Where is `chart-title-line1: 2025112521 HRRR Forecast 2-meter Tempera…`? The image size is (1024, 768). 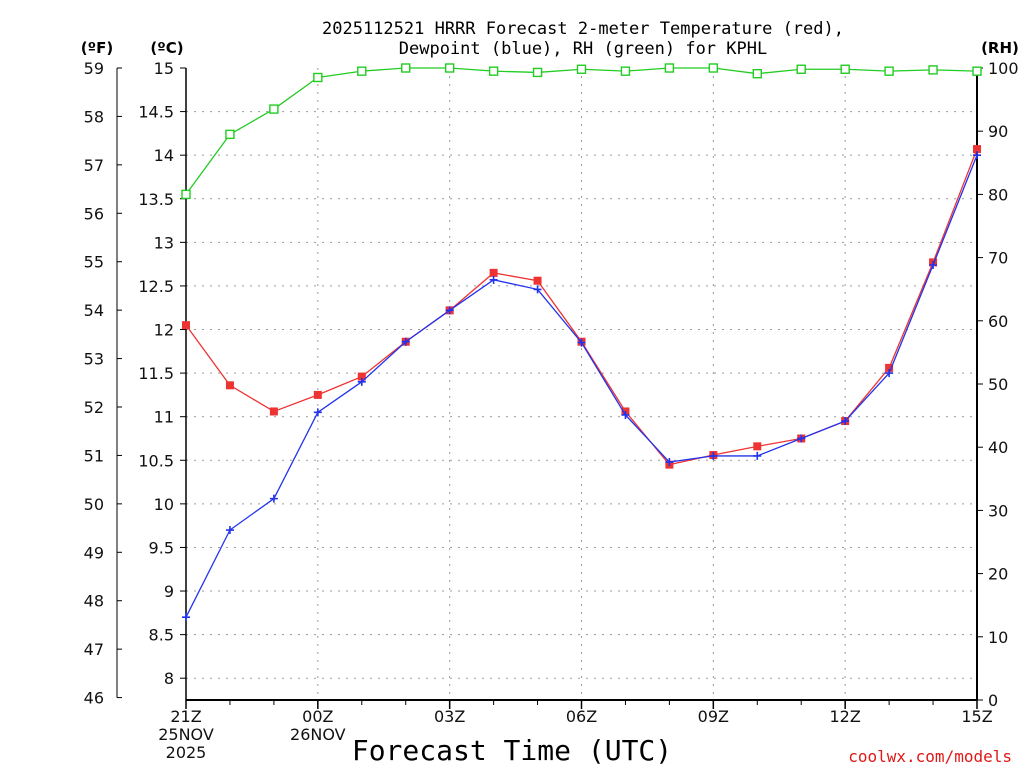 chart-title-line1: 2025112521 HRRR Forecast 2-meter Tempera… is located at coordinates (583, 29).